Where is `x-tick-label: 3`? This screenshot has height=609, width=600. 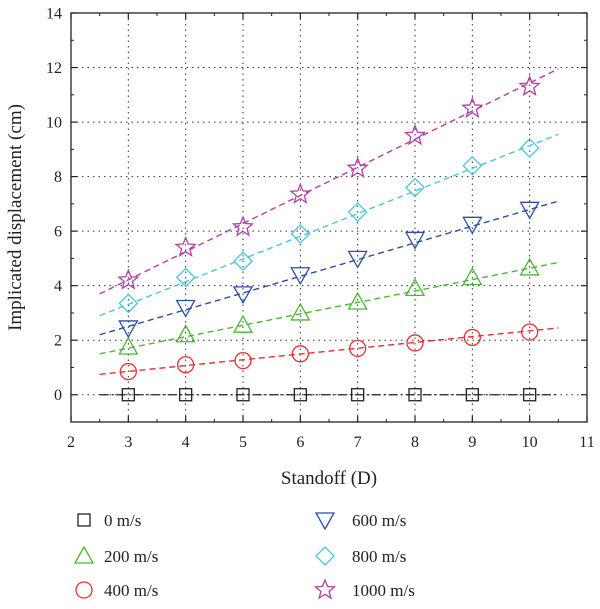 x-tick-label: 3 is located at coordinates (128, 442).